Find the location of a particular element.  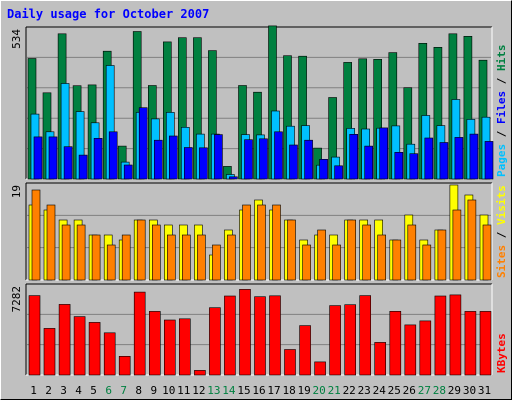

x-tick-label: 10 is located at coordinates (168, 390).